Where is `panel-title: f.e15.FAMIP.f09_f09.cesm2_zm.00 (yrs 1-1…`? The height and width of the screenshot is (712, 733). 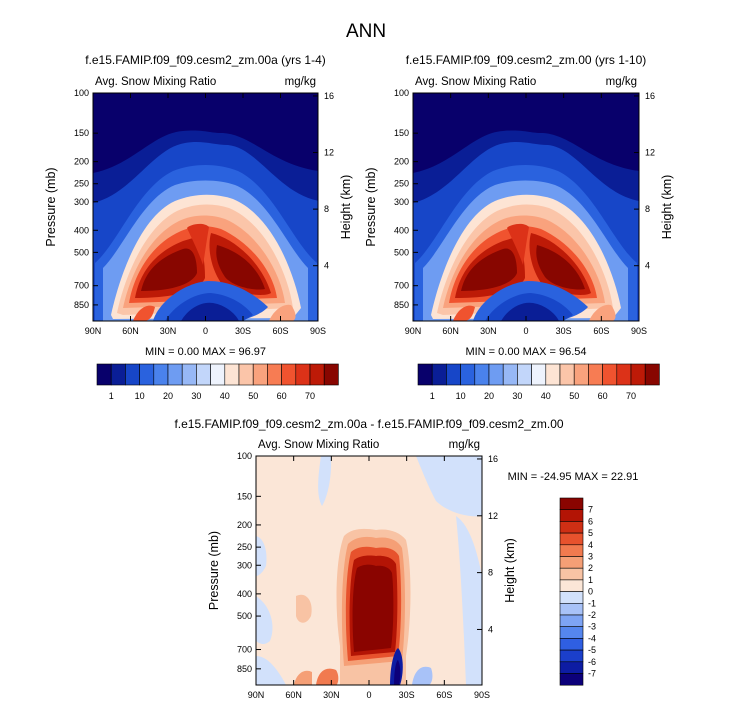
panel-title: f.e15.FAMIP.f09_f09.cesm2_zm.00 (yrs 1-1… is located at coordinates (526, 60).